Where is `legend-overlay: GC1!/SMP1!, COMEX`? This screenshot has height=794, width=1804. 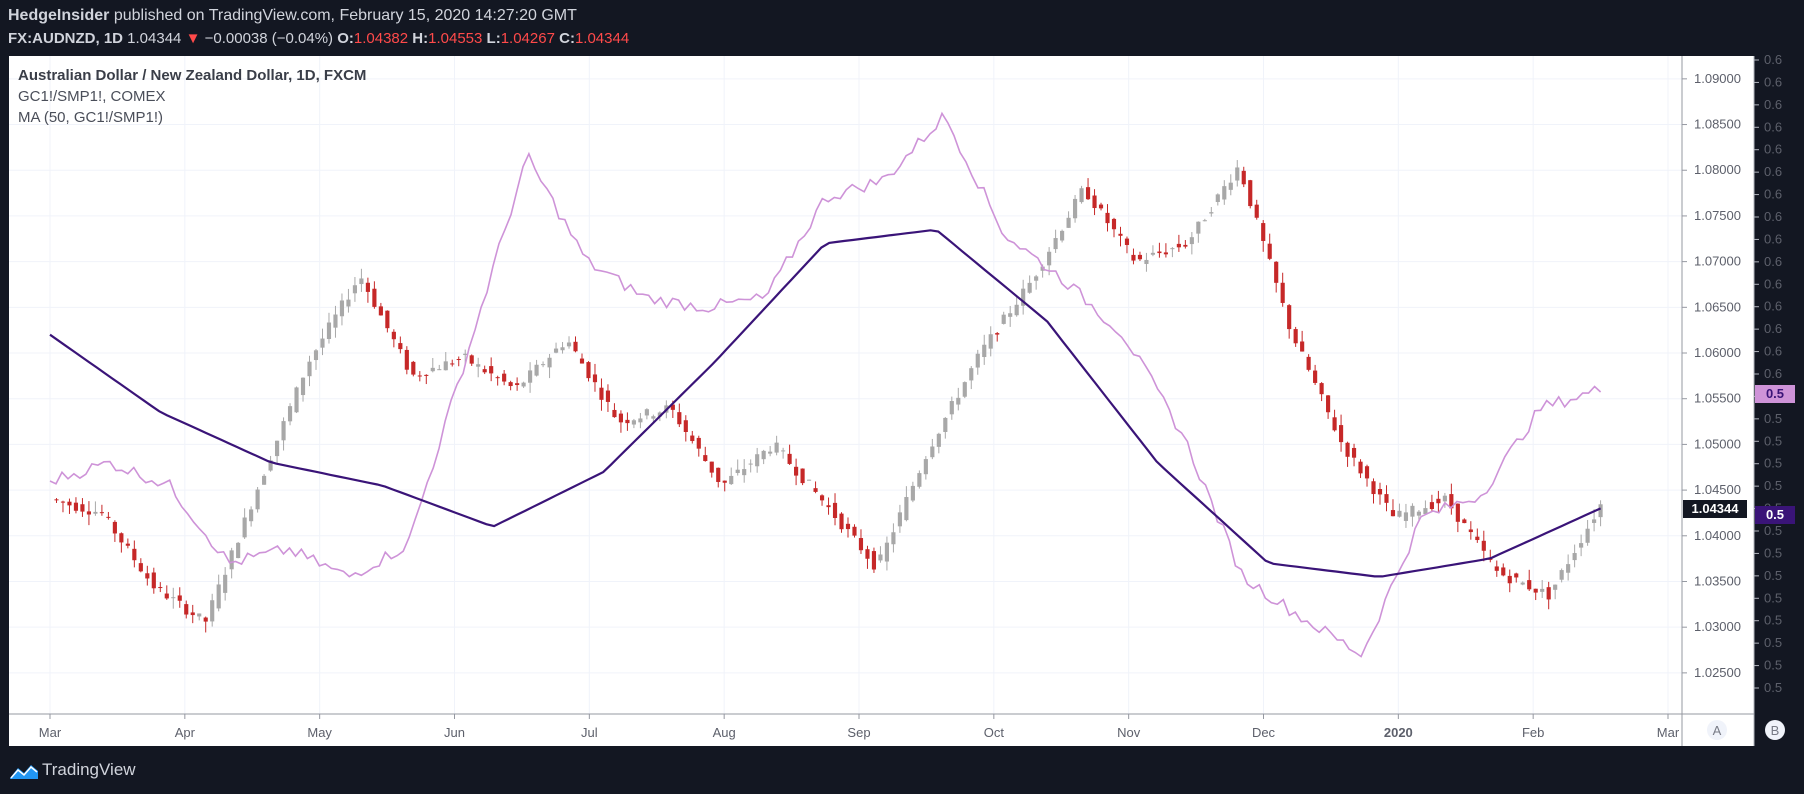 legend-overlay: GC1!/SMP1!, COMEX is located at coordinates (92, 96).